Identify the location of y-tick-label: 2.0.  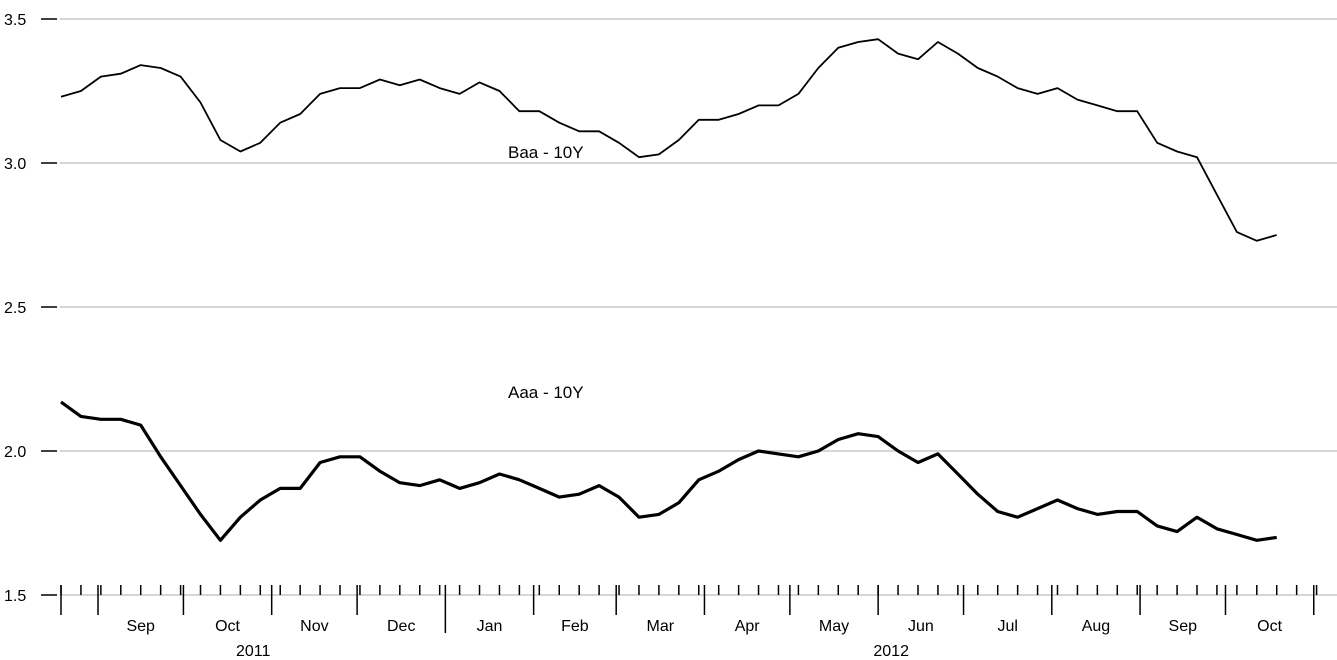
(15, 452).